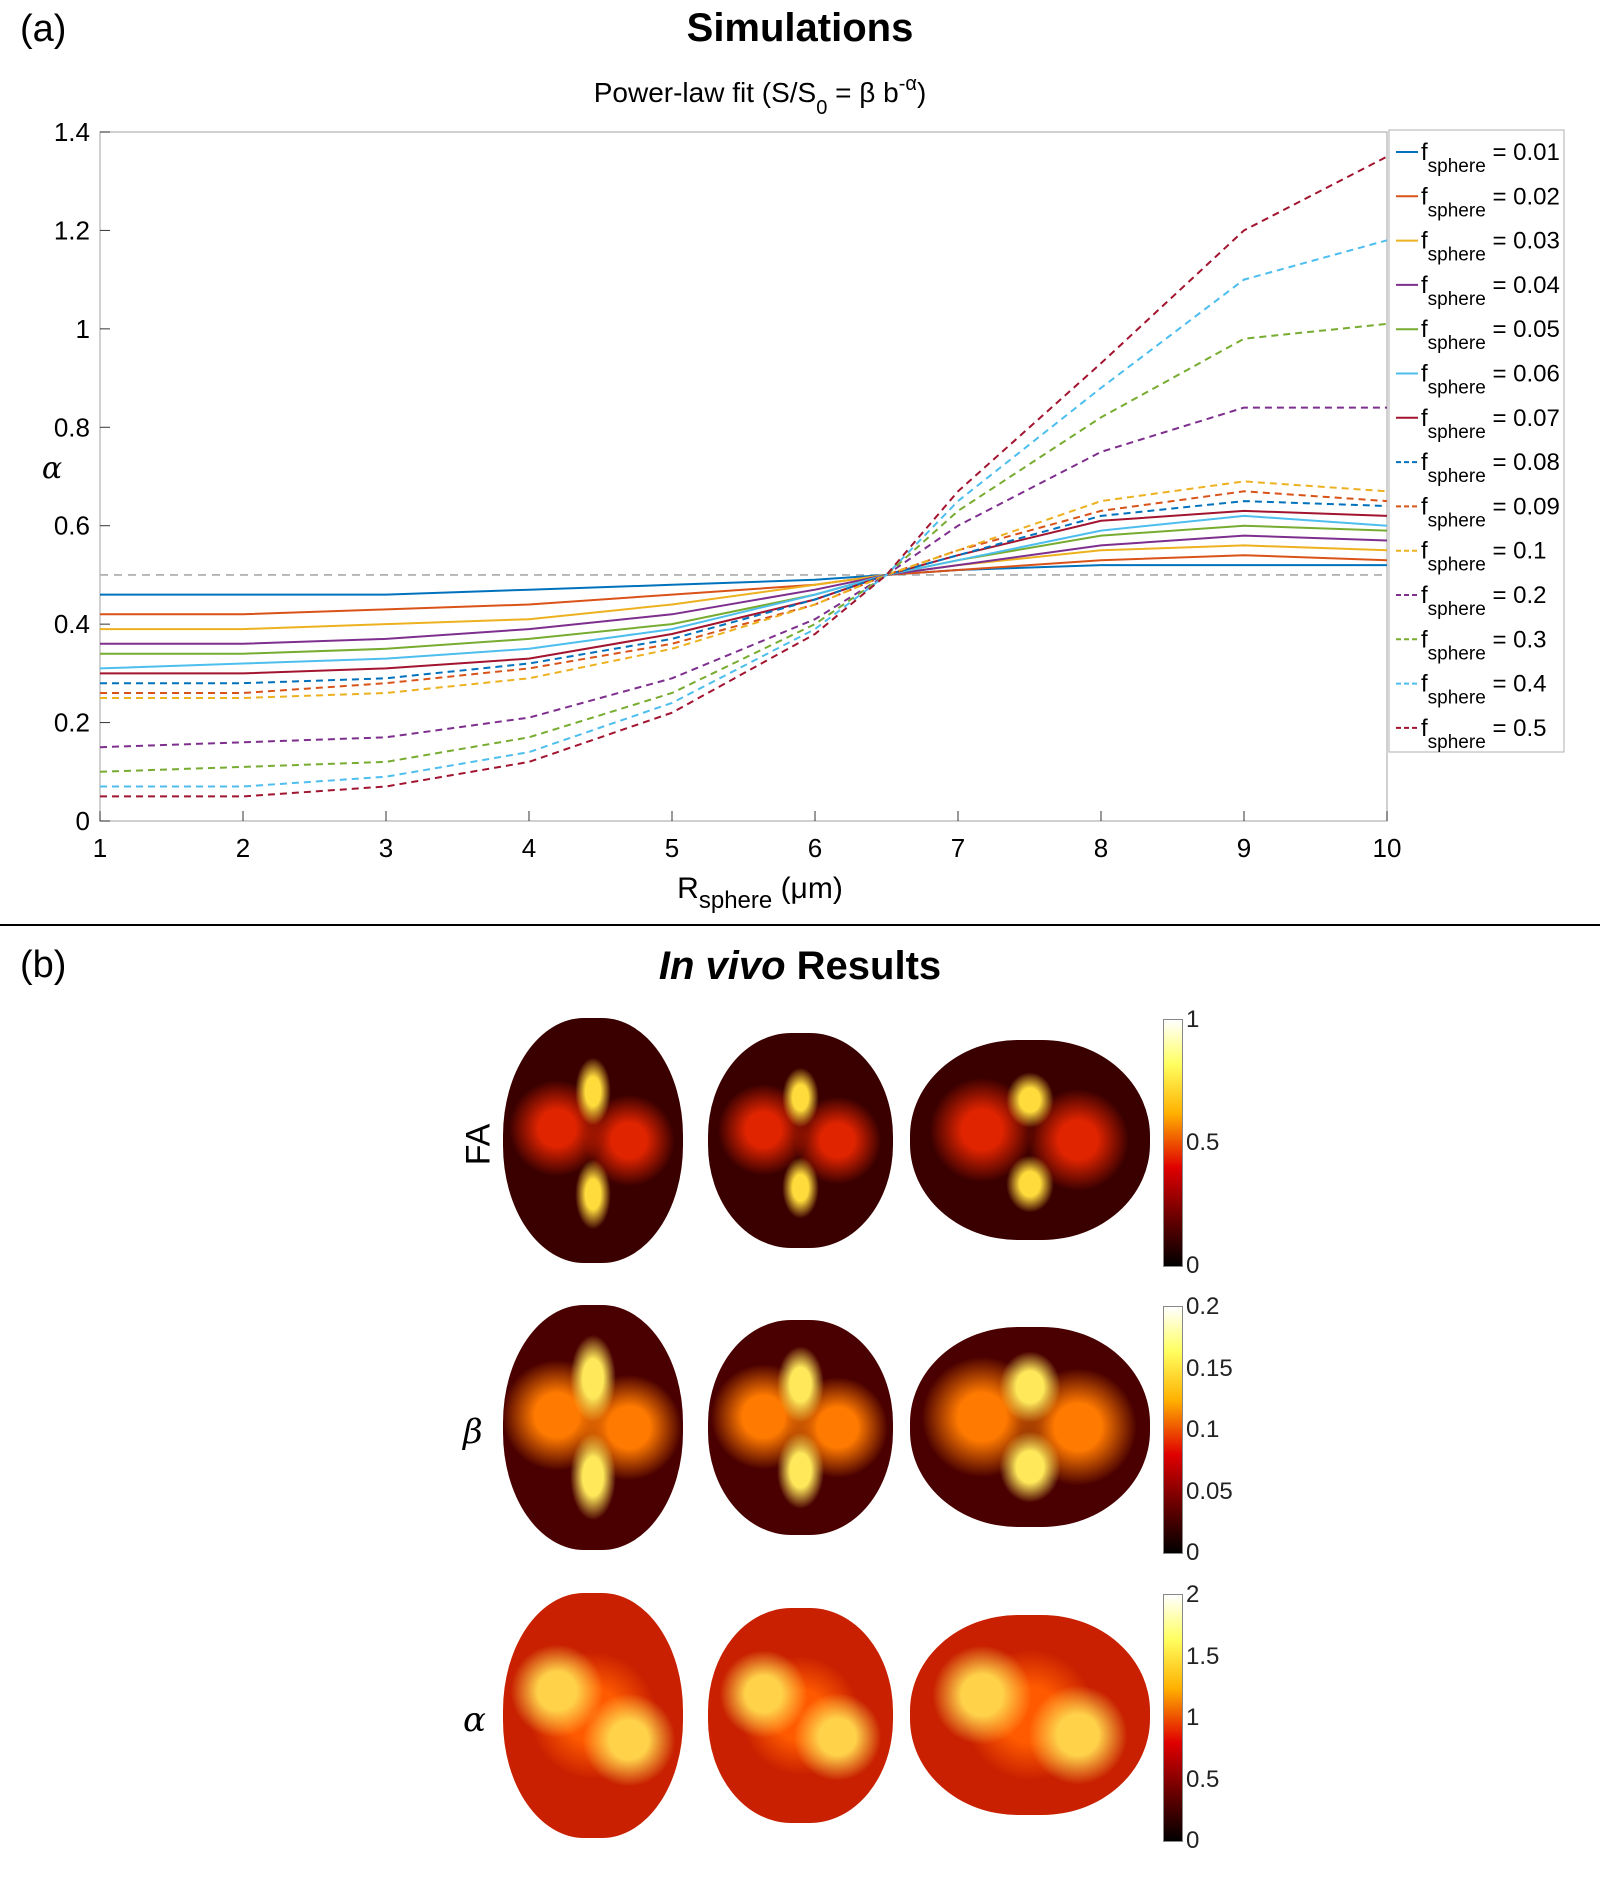 The image size is (1600, 1881). What do you see at coordinates (1490, 247) in the screenshot?
I see `legend-label: fsphere = 0.03` at bounding box center [1490, 247].